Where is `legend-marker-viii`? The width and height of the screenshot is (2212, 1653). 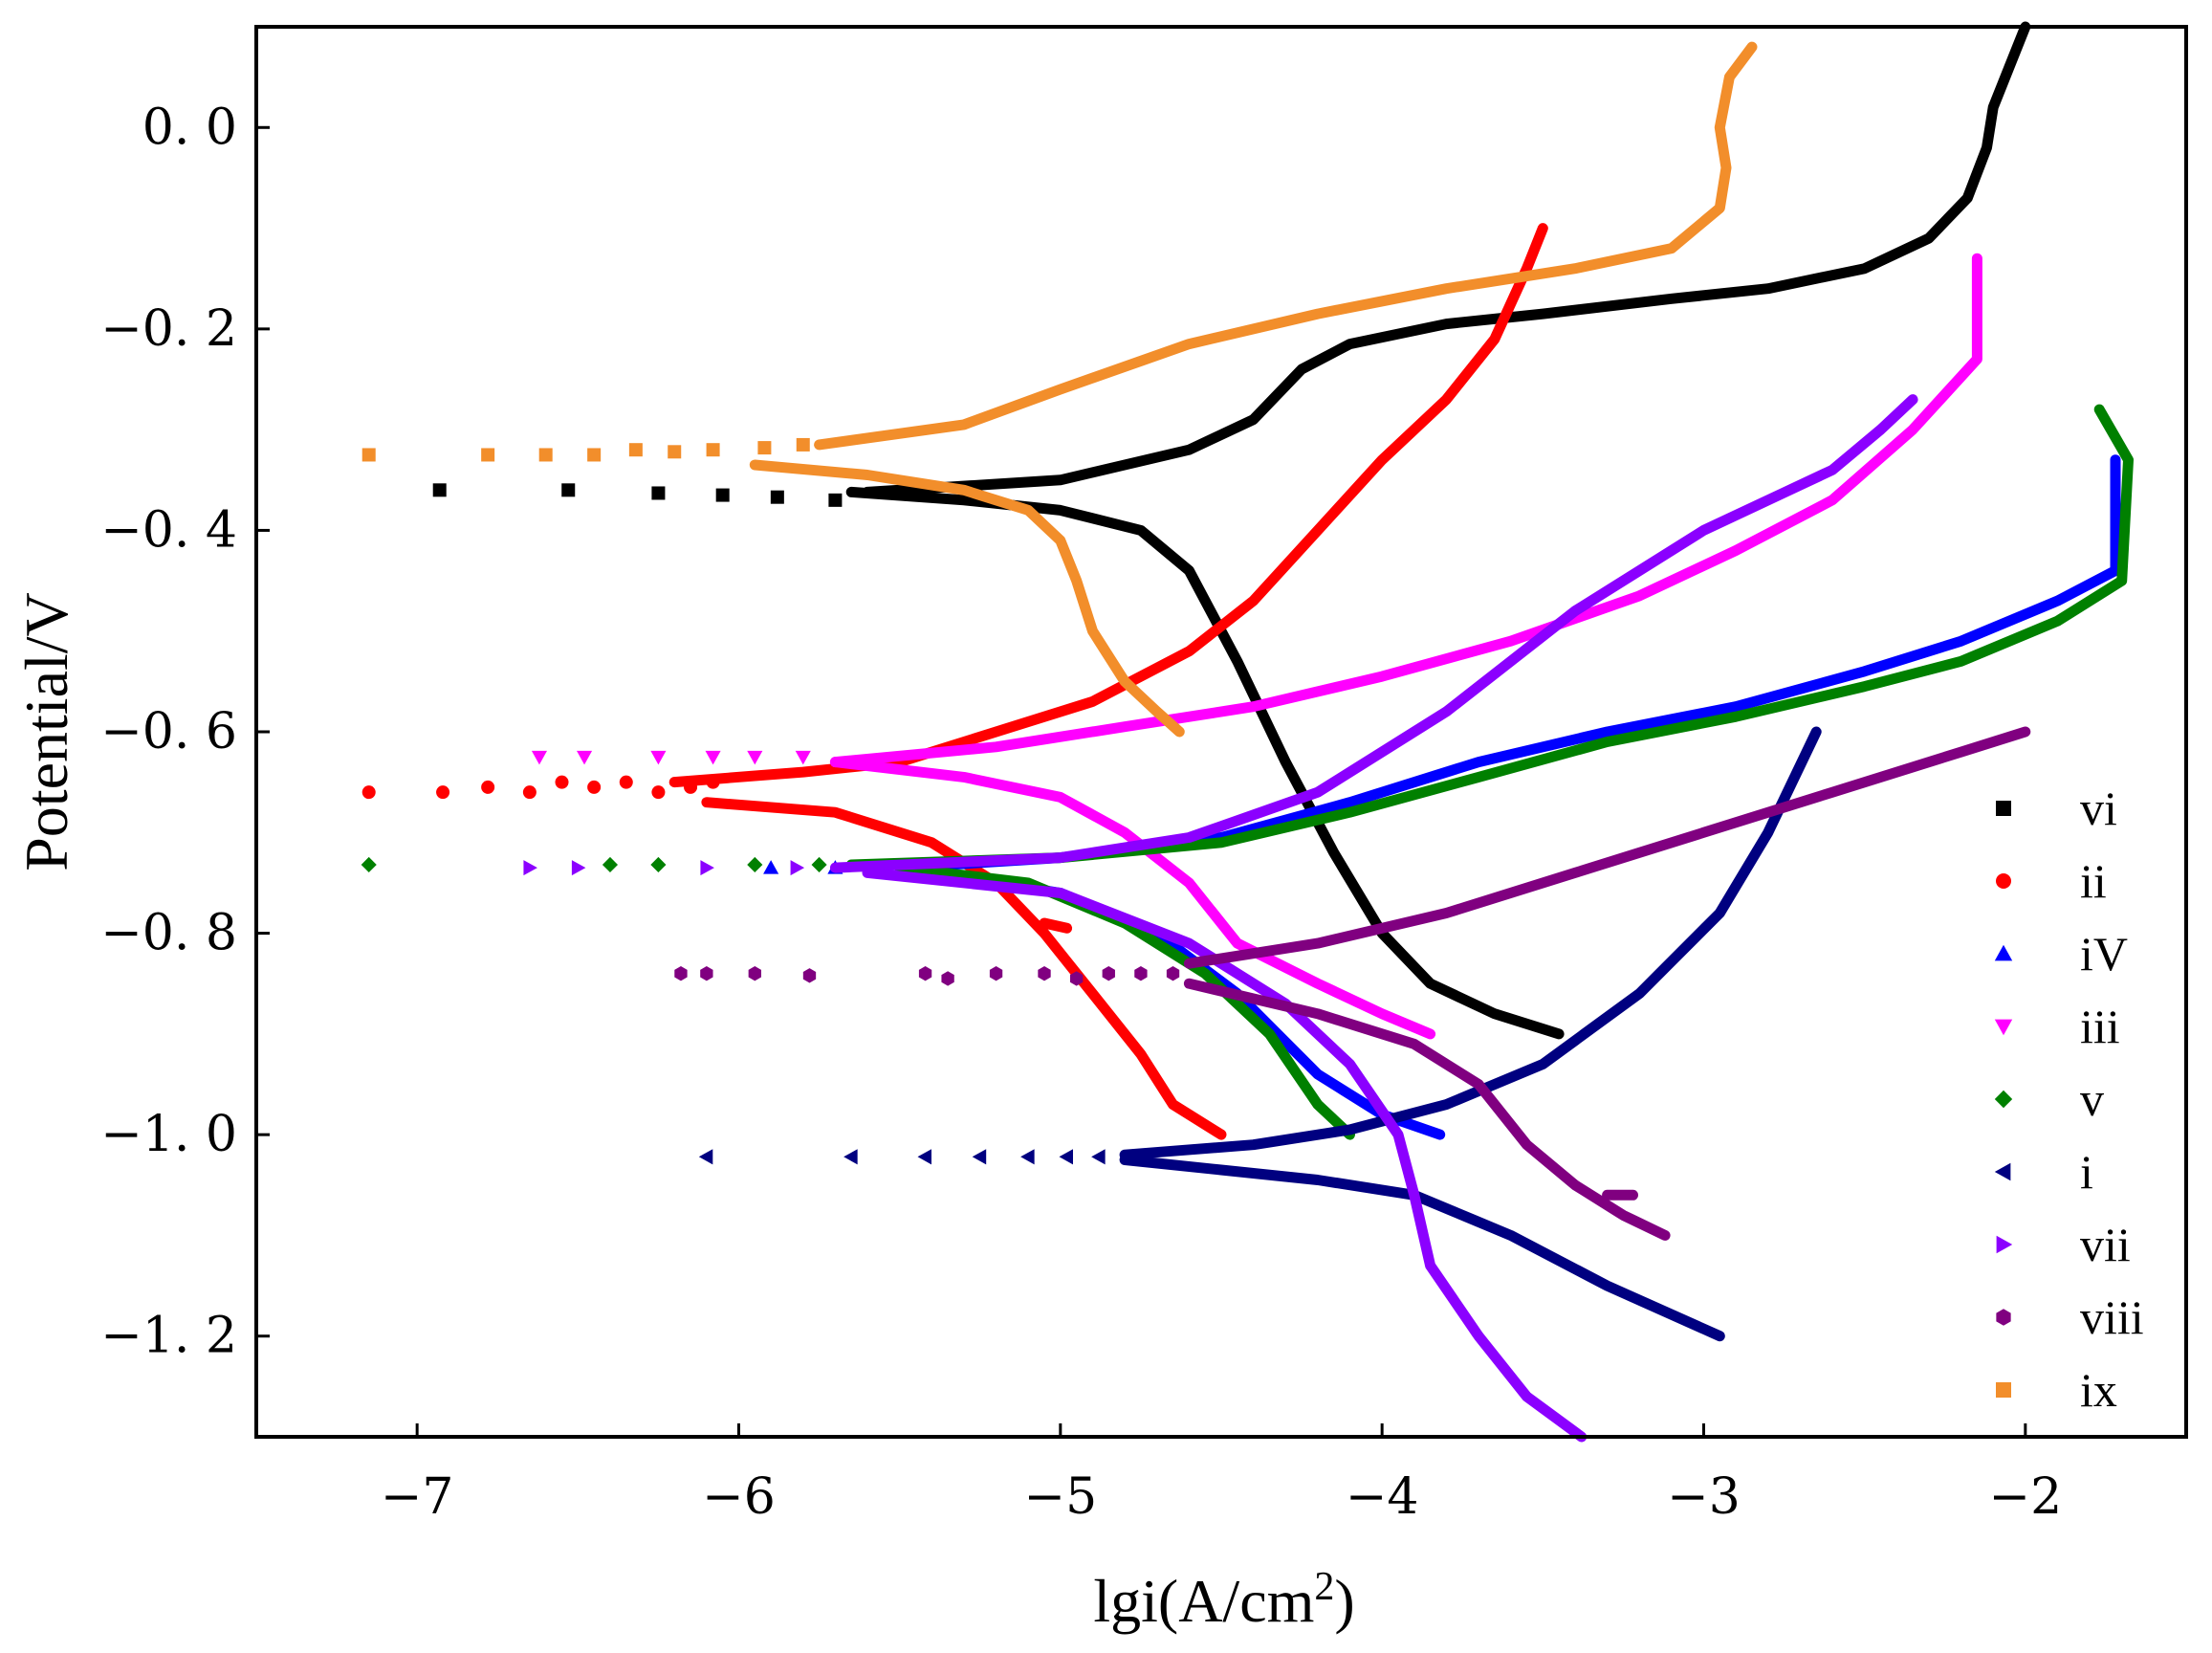 legend-marker-viii is located at coordinates (2003, 1317).